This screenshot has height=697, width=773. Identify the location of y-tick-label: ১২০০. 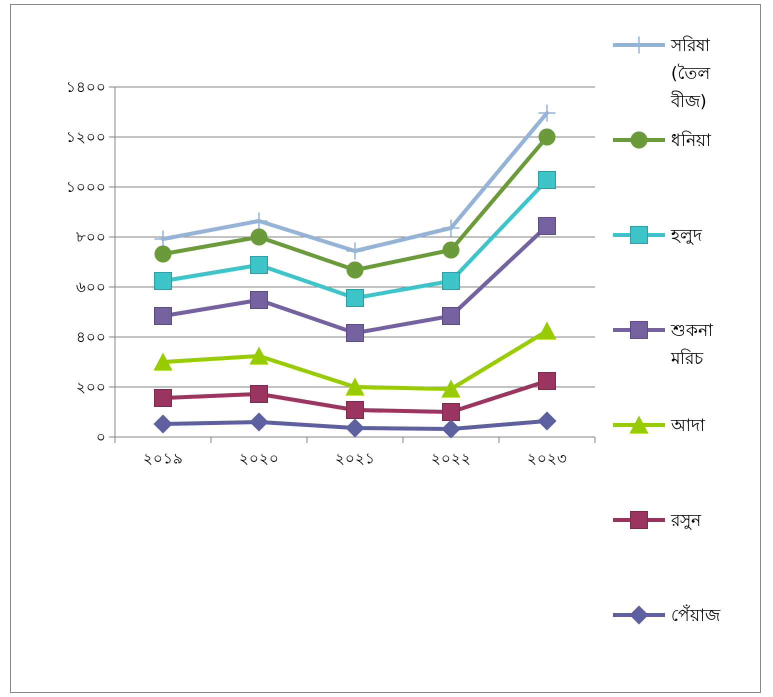
(86, 137).